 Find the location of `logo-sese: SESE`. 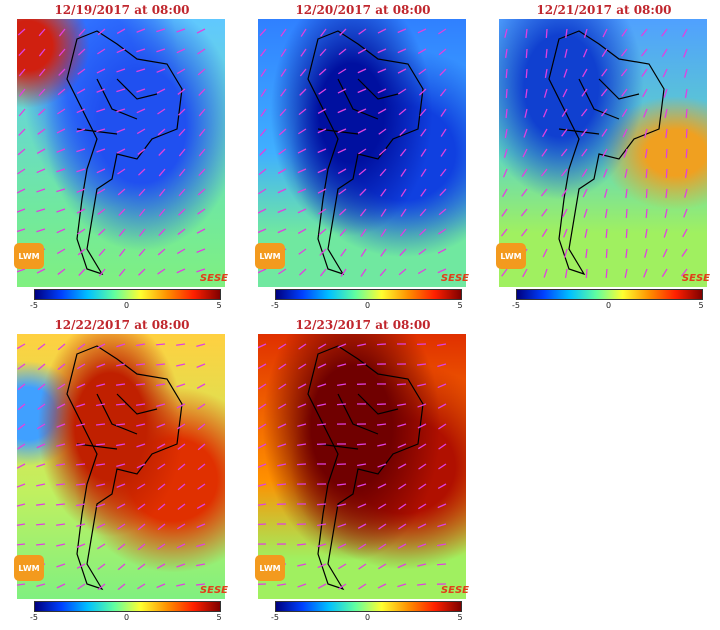

logo-sese: SESE is located at coordinates (454, 590).